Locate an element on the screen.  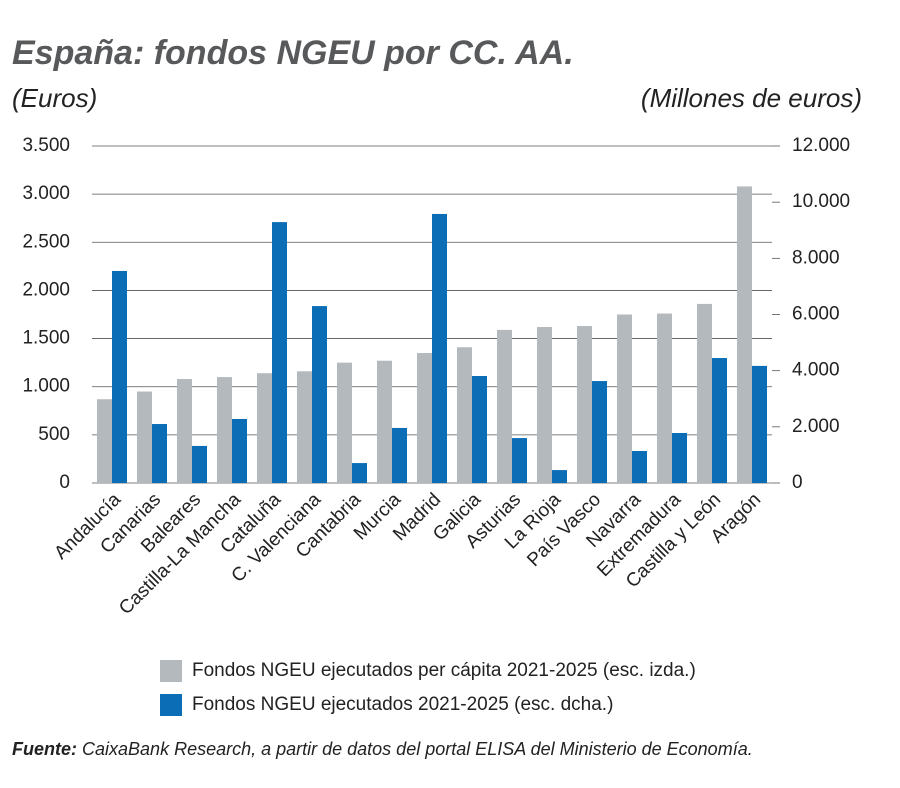
y2-tick-label: 10.000 is located at coordinates (821, 201).